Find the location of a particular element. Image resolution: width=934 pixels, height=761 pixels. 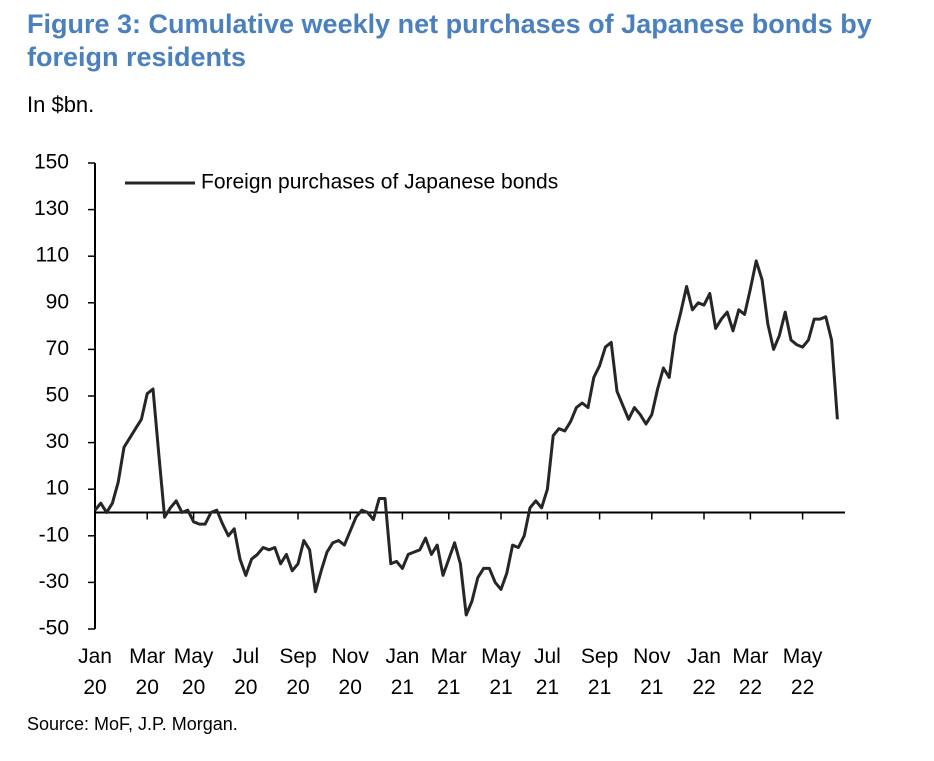

x-tick-label: Jan 21 is located at coordinates (402, 672).